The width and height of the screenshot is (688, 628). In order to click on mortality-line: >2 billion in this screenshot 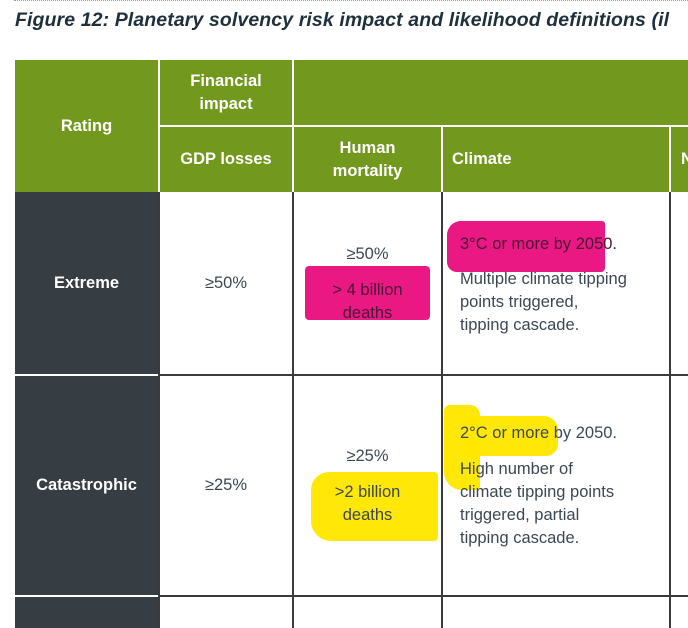, I will do `click(367, 492)`.